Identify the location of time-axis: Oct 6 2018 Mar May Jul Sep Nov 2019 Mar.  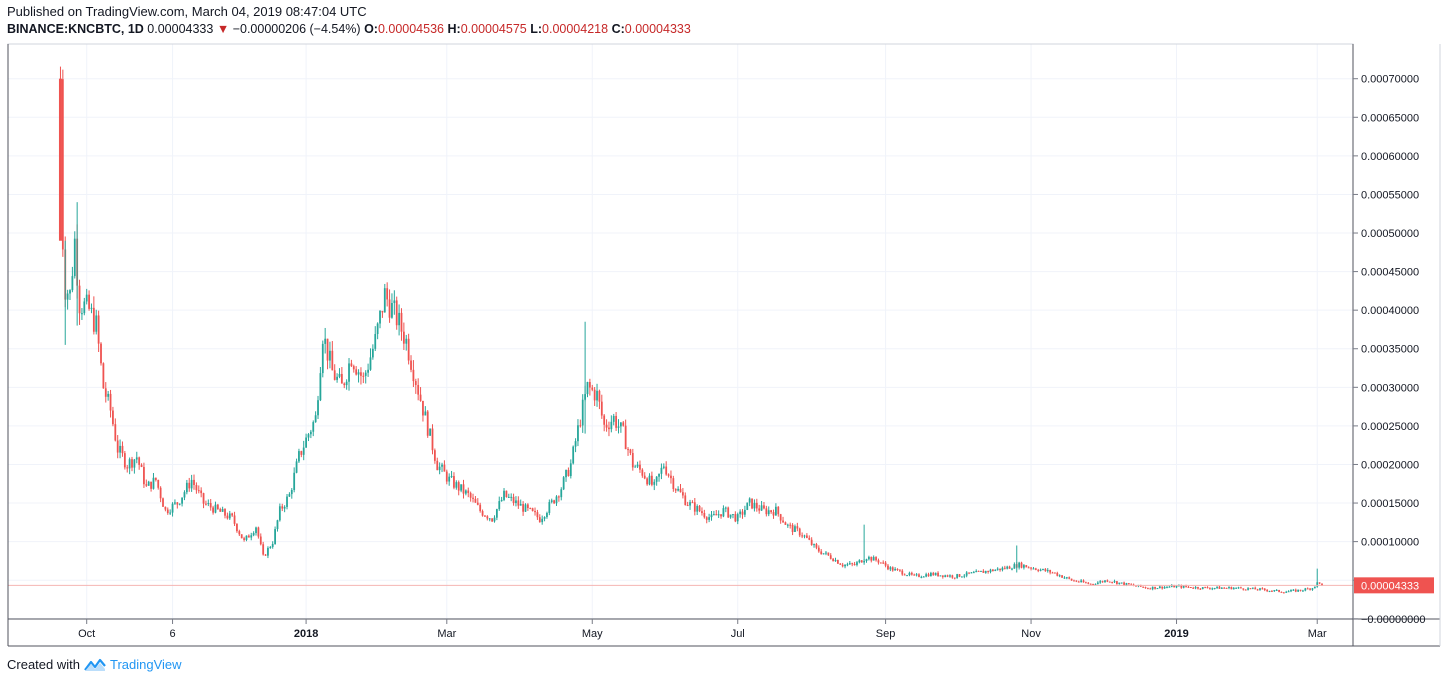
(702, 629).